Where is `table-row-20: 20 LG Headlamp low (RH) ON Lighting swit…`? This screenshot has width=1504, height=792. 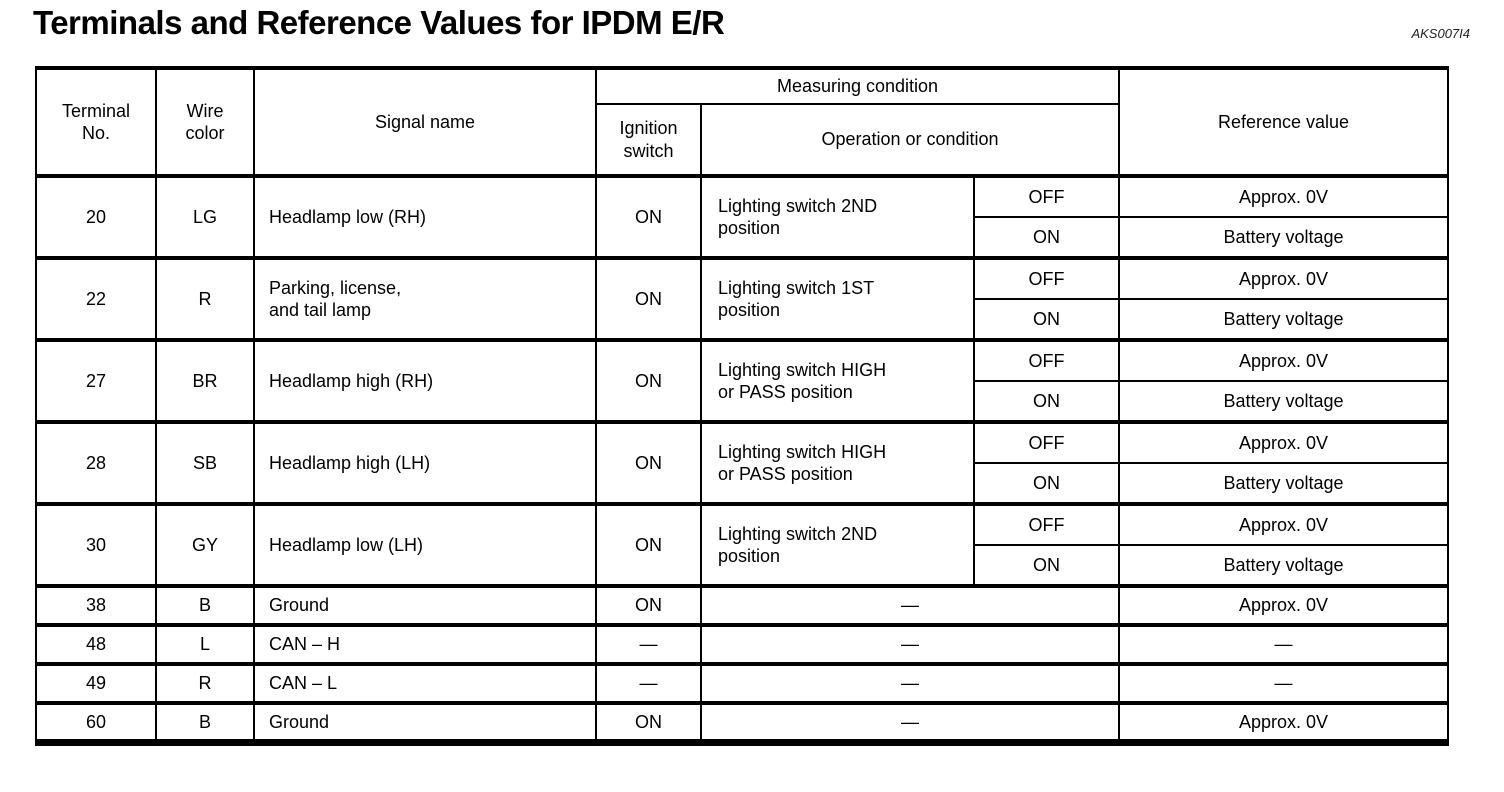 table-row-20: 20 LG Headlamp low (RH) ON Lighting swit… is located at coordinates (742, 216).